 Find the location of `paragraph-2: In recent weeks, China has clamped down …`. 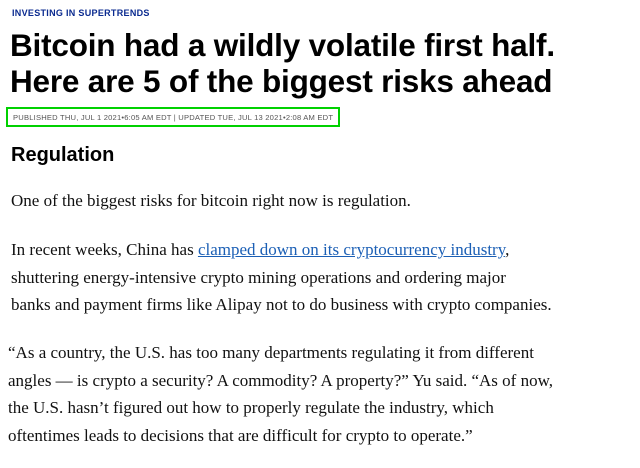

paragraph-2: In recent weeks, China has clamped down … is located at coordinates (281, 277).